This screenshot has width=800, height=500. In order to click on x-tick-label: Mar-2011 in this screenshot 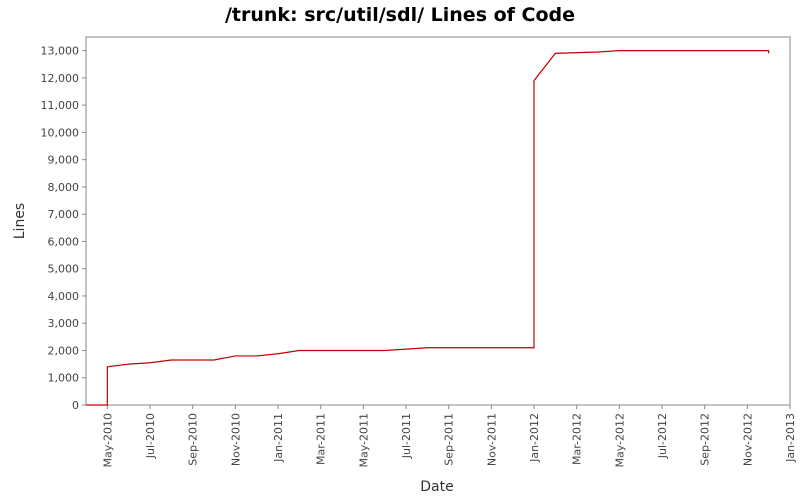, I will do `click(321, 439)`.